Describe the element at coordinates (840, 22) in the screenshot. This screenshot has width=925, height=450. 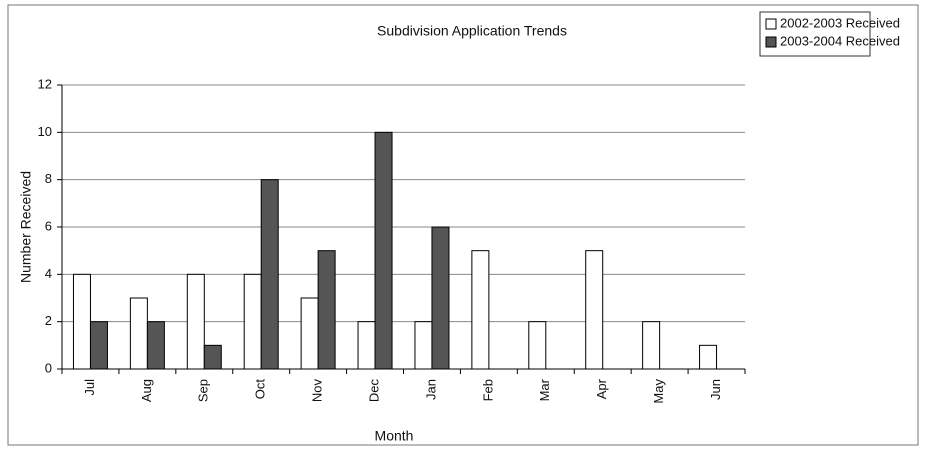
I see `legend-label: 2002-2003 Received` at that location.